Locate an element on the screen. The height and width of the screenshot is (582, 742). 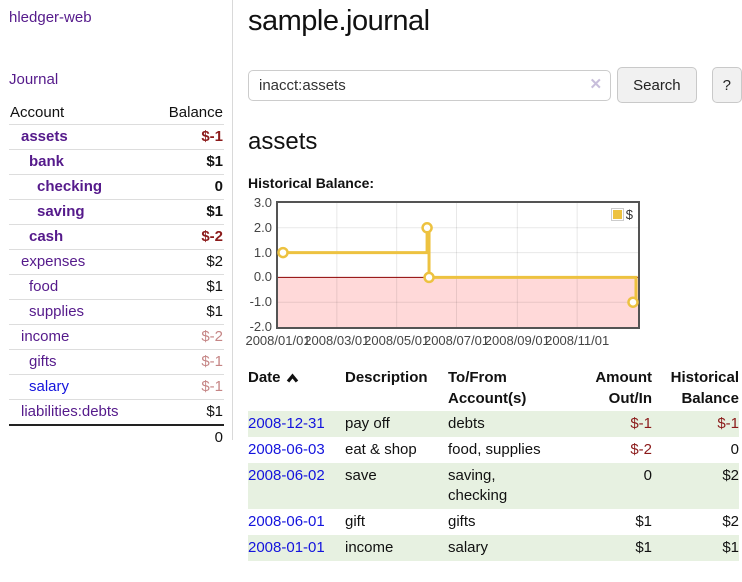
x-axis-tick-label: 2008/09/01 is located at coordinates (517, 340).